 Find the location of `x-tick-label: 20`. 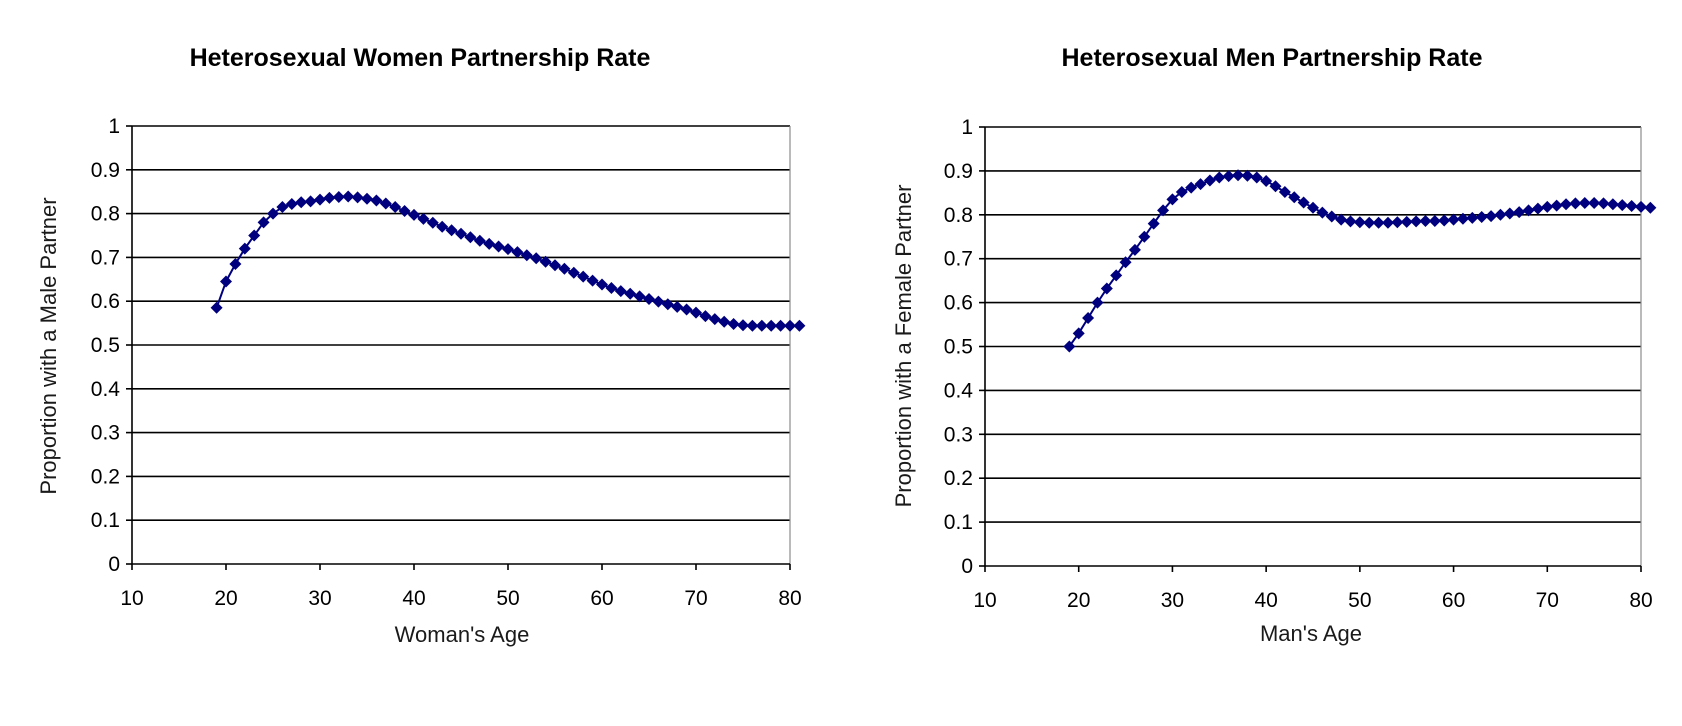

x-tick-label: 20 is located at coordinates (1078, 600).